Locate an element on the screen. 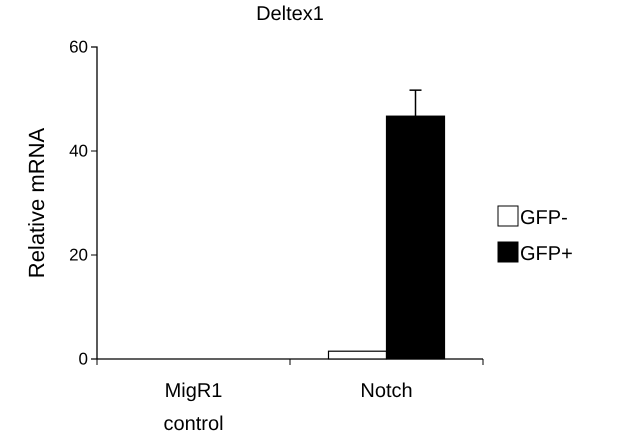 The height and width of the screenshot is (443, 628). x-tick-label: Notch is located at coordinates (386, 391).